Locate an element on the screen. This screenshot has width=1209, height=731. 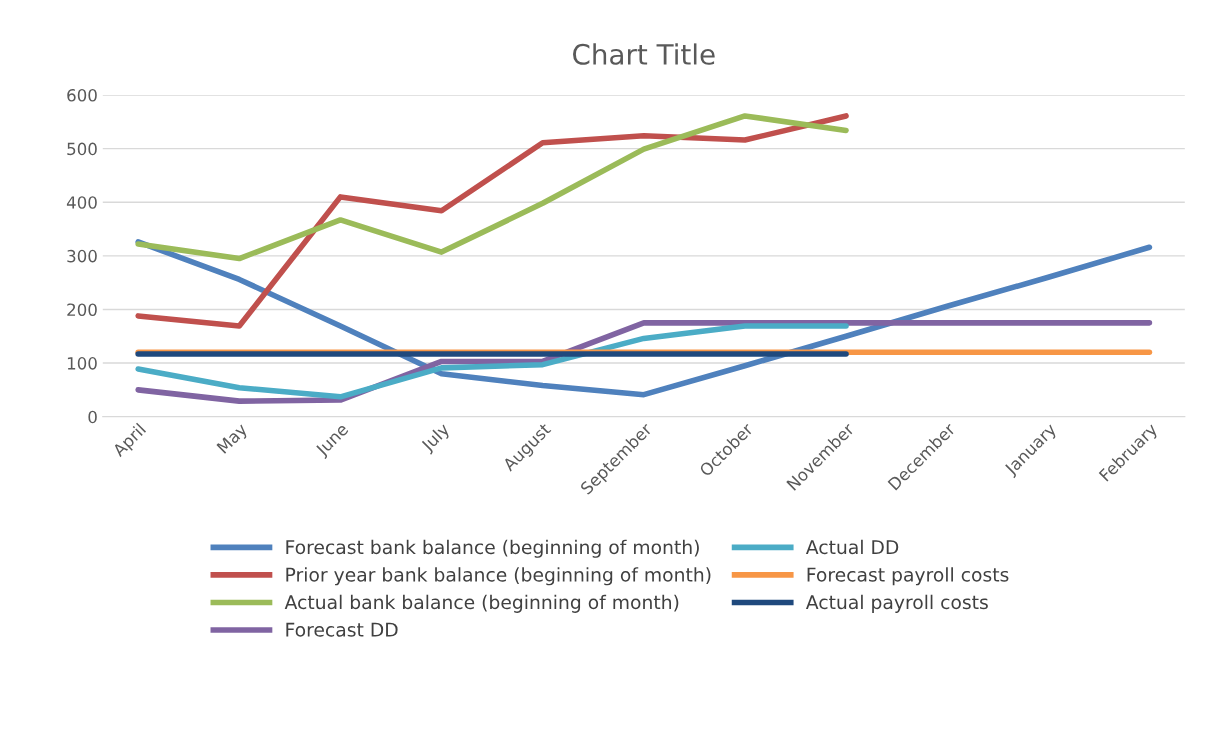
legend-label: Actual payroll costs is located at coordinates (896, 603).